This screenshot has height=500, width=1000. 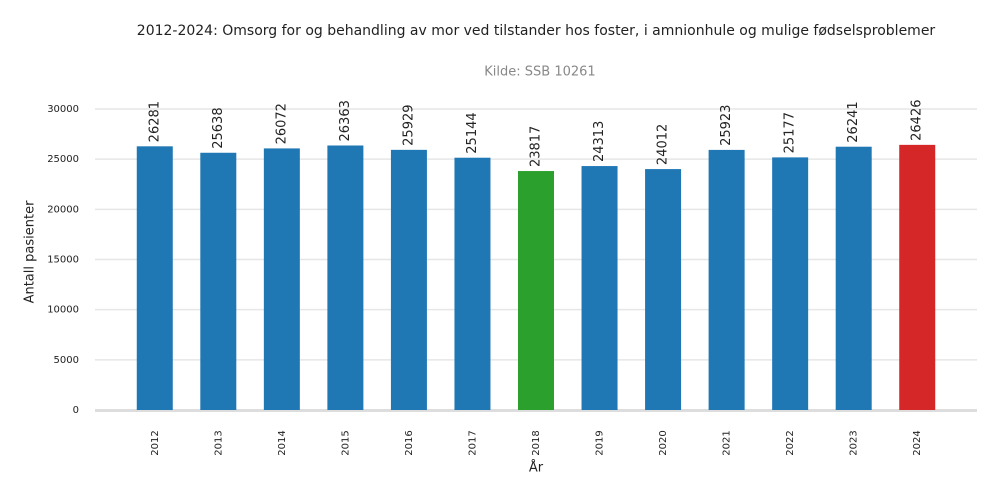 I want to click on x-tick-label: 2014, so click(x=282, y=442).